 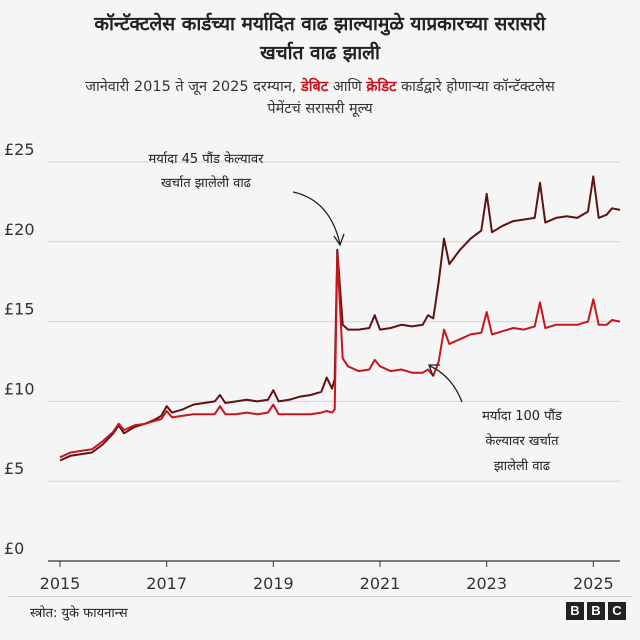 What do you see at coordinates (522, 466) in the screenshot?
I see `annotation-100-line-3: झालेली वाढ` at bounding box center [522, 466].